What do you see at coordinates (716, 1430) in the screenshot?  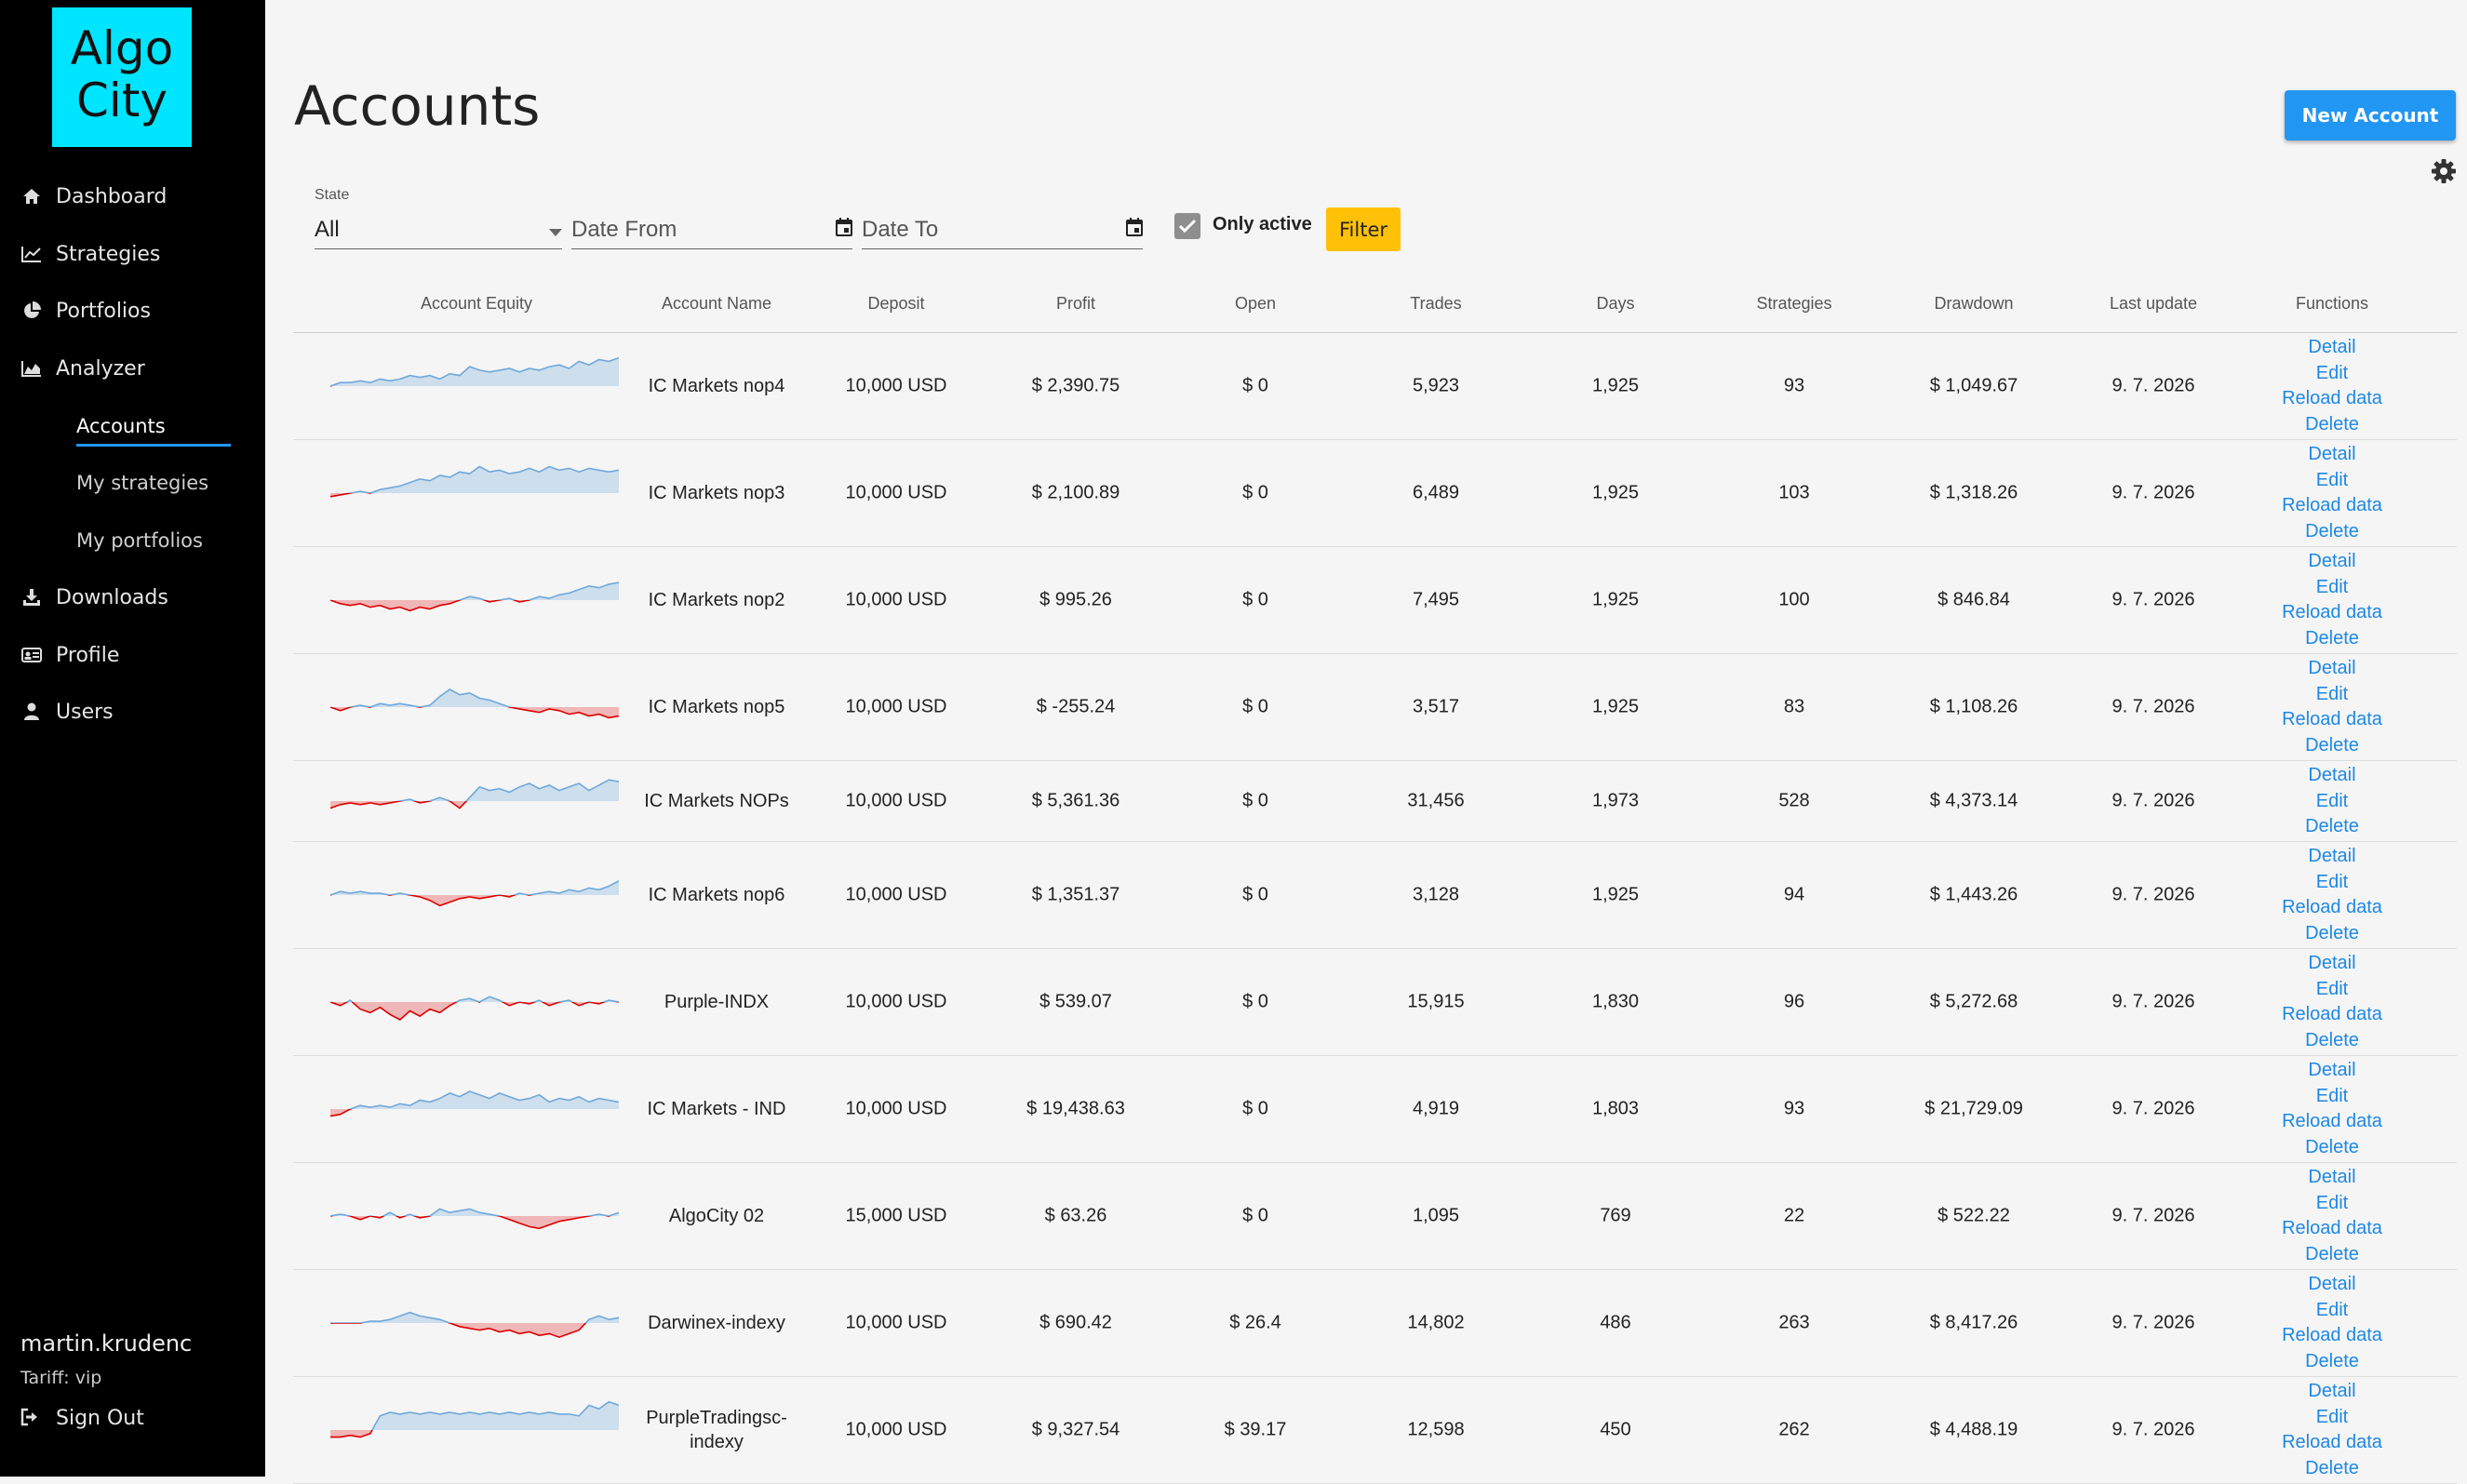 I see `account-name: PurpleTradingsc-indexy` at bounding box center [716, 1430].